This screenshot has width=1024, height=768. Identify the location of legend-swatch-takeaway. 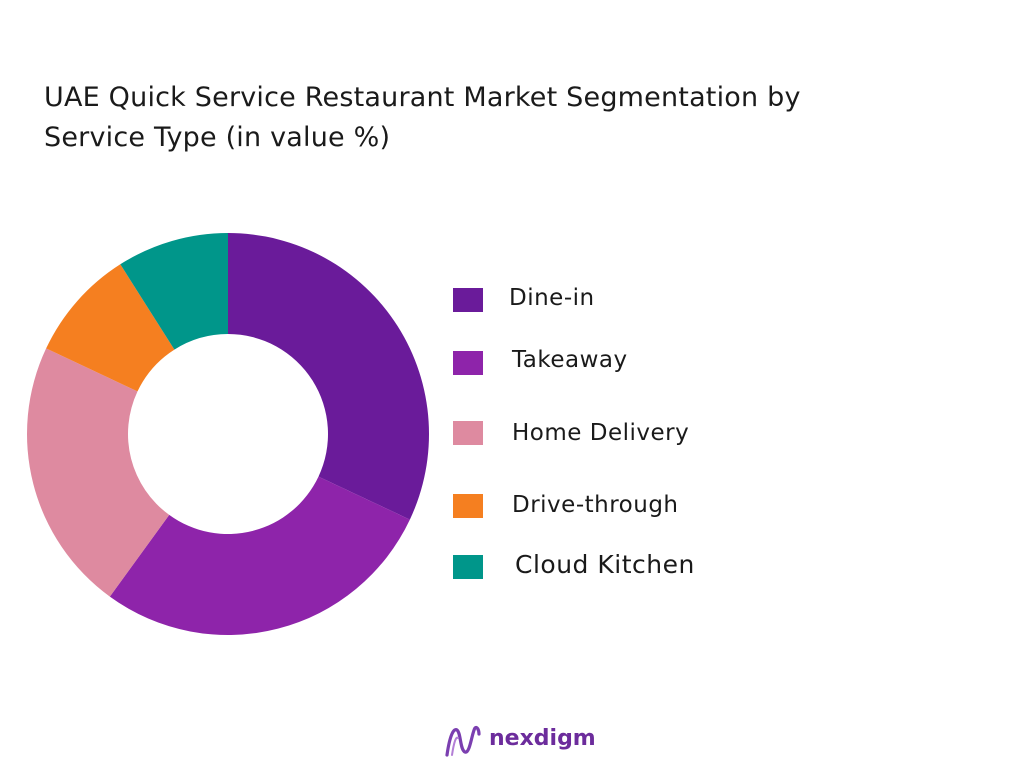
(468, 363).